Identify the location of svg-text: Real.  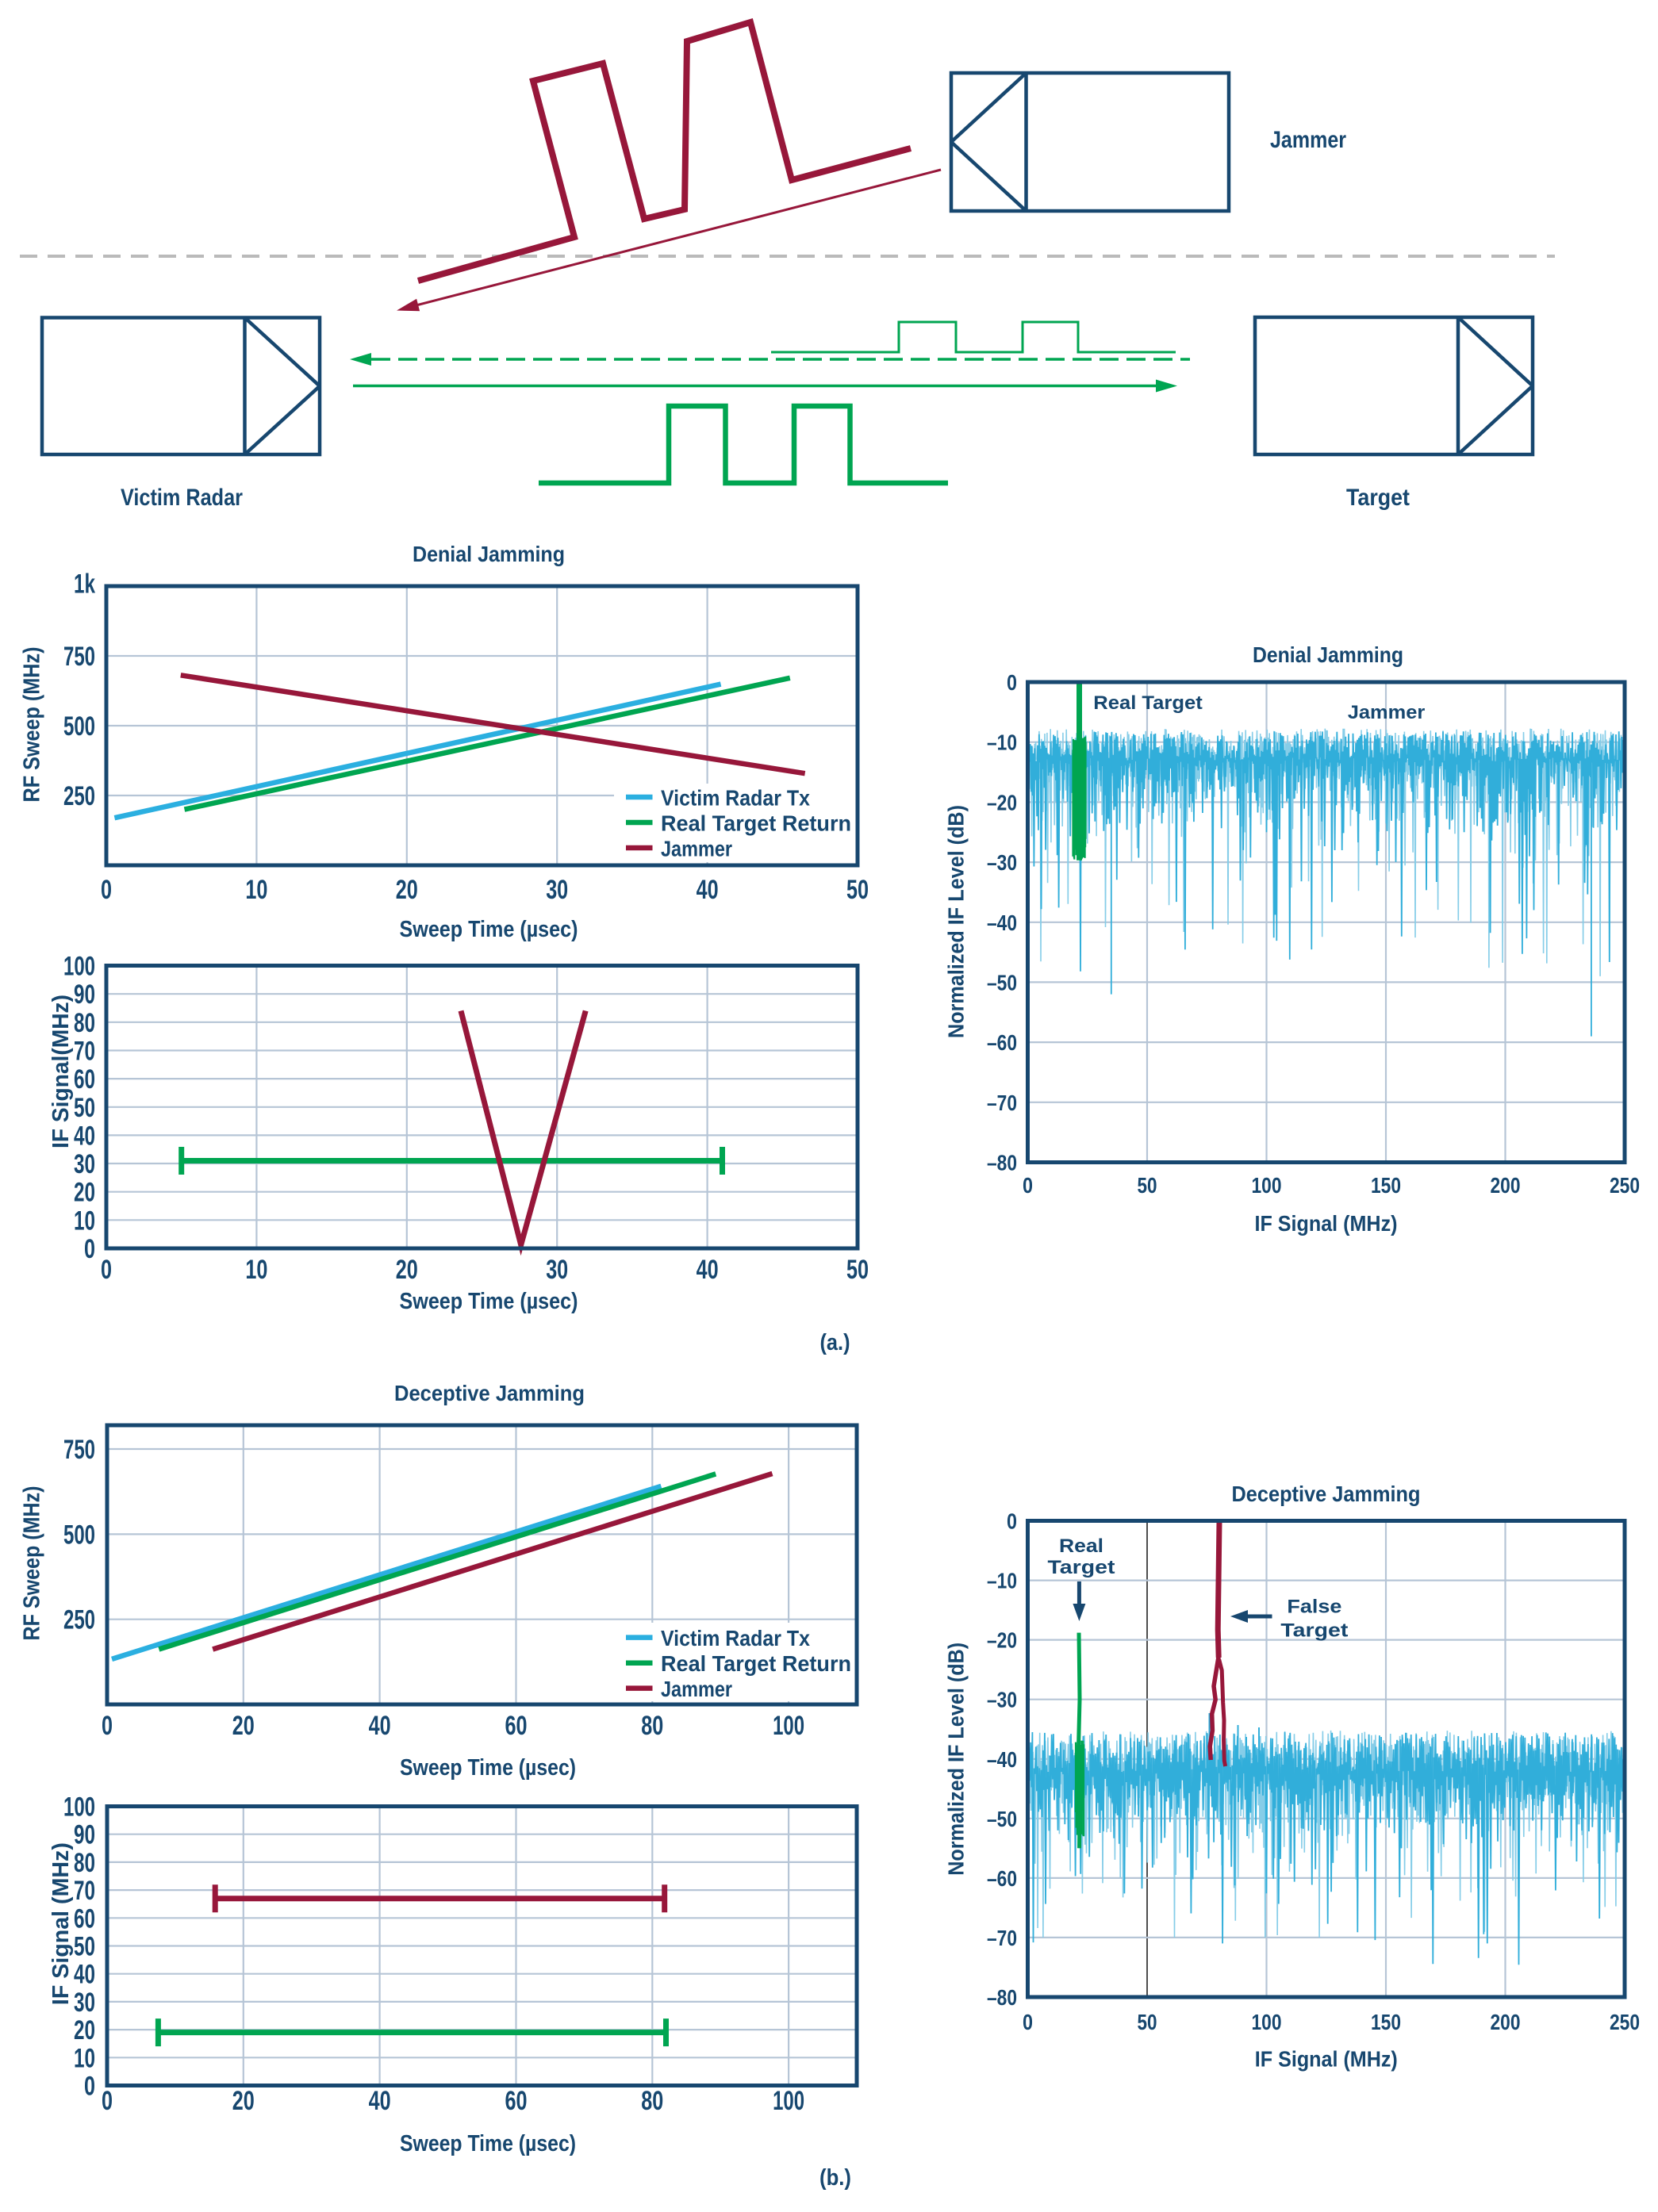
(1081, 1546).